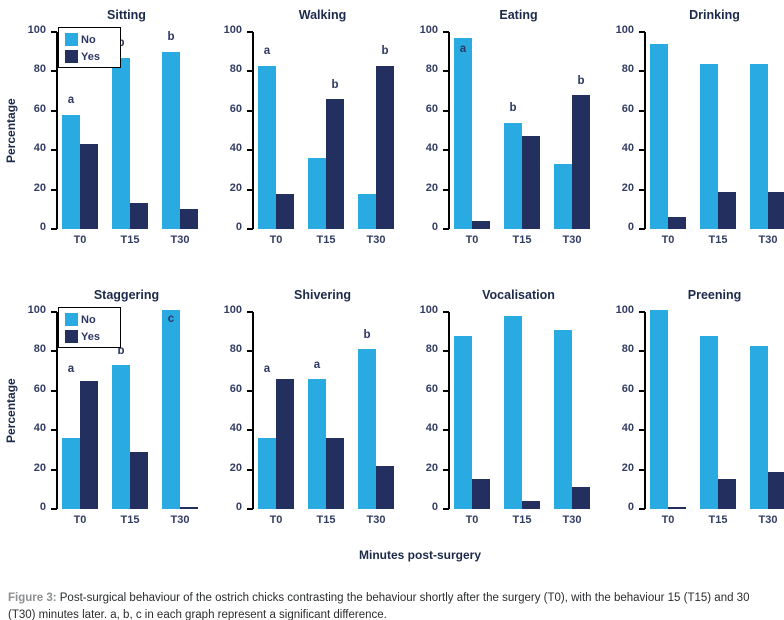 The height and width of the screenshot is (620, 784). Describe the element at coordinates (113, 415) in the screenshot. I see `plot-area-staggering: 100 80 60 40 20 0 T0 T15 T30 a b c No Yes` at that location.